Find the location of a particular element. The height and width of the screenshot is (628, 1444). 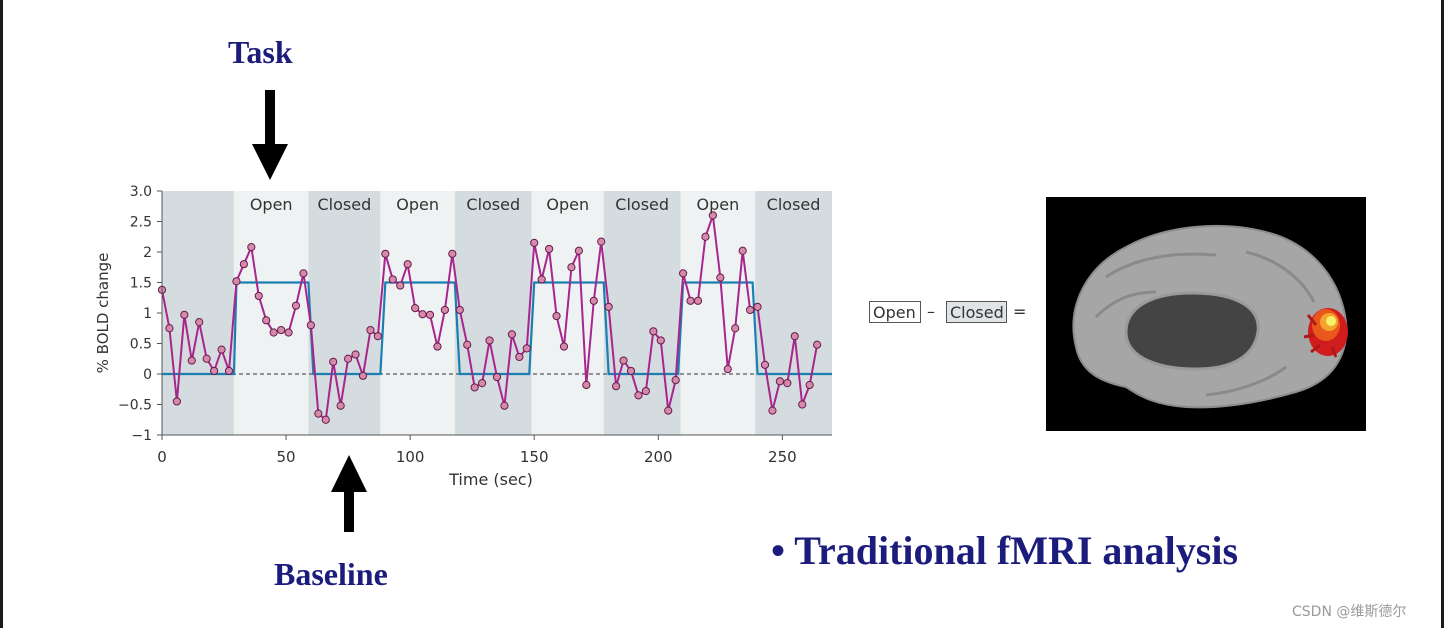

y-tick-label-4: 1 is located at coordinates (147, 314).